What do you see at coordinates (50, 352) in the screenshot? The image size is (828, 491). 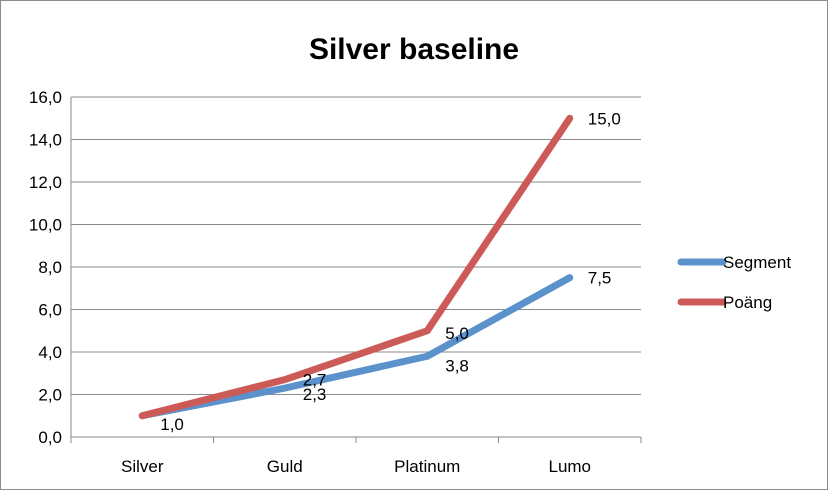 I see `y-tick-label: 4,0` at bounding box center [50, 352].